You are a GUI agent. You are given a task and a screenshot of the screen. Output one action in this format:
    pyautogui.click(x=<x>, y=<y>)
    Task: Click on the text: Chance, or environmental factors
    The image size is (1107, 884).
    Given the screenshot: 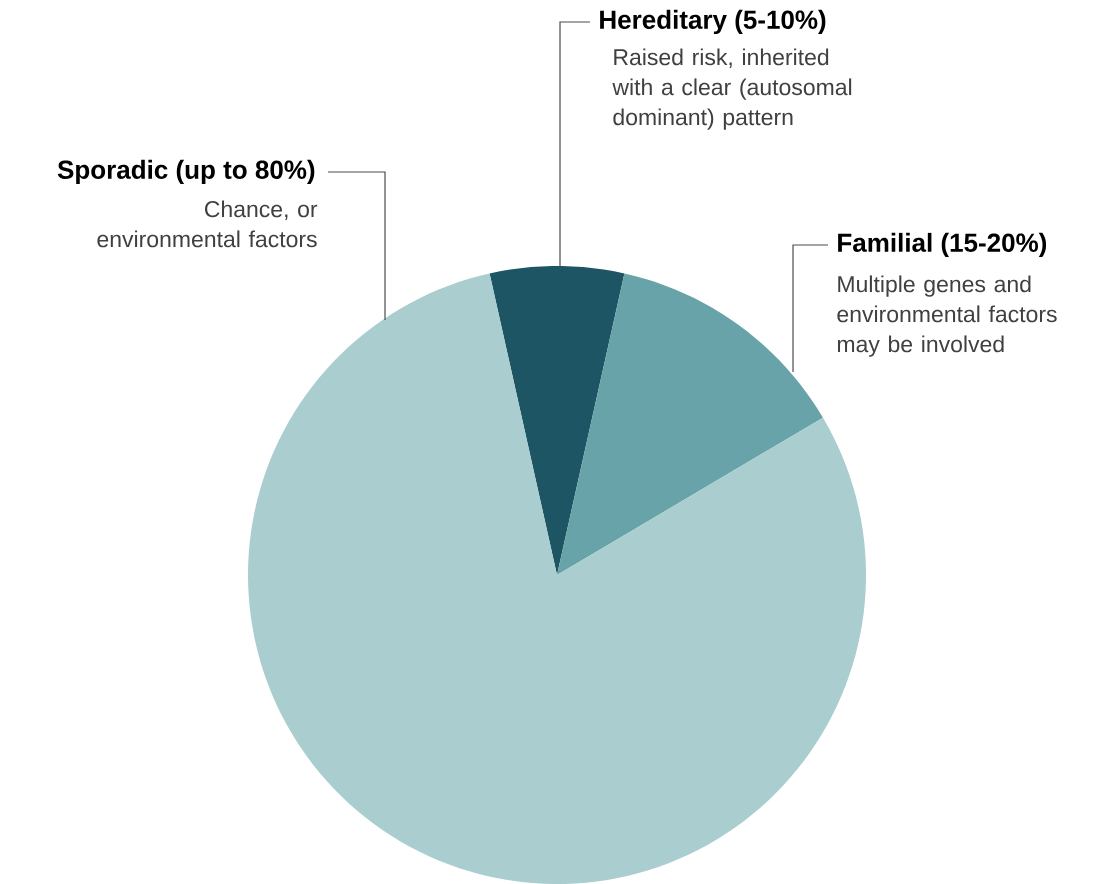 What is the action you would take?
    pyautogui.click(x=207, y=224)
    